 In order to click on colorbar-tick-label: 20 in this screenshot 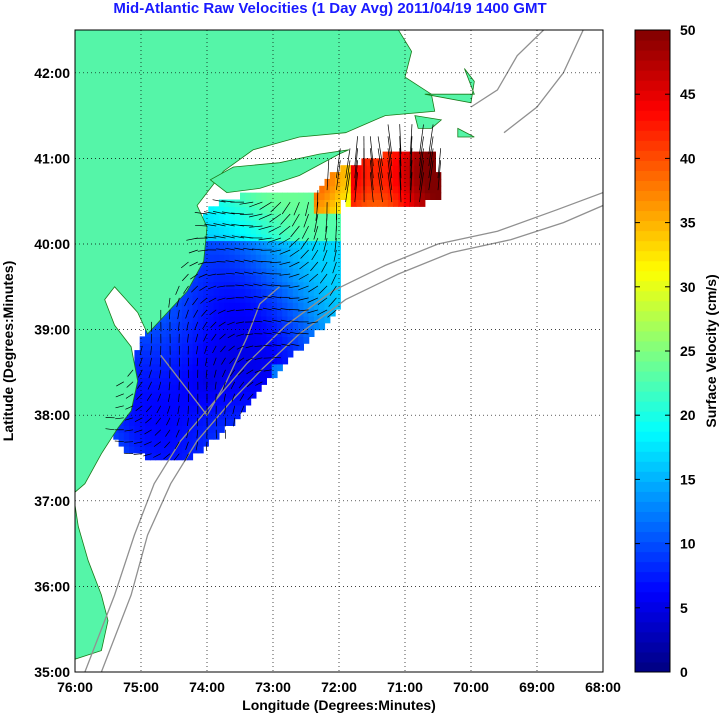, I will do `click(688, 415)`.